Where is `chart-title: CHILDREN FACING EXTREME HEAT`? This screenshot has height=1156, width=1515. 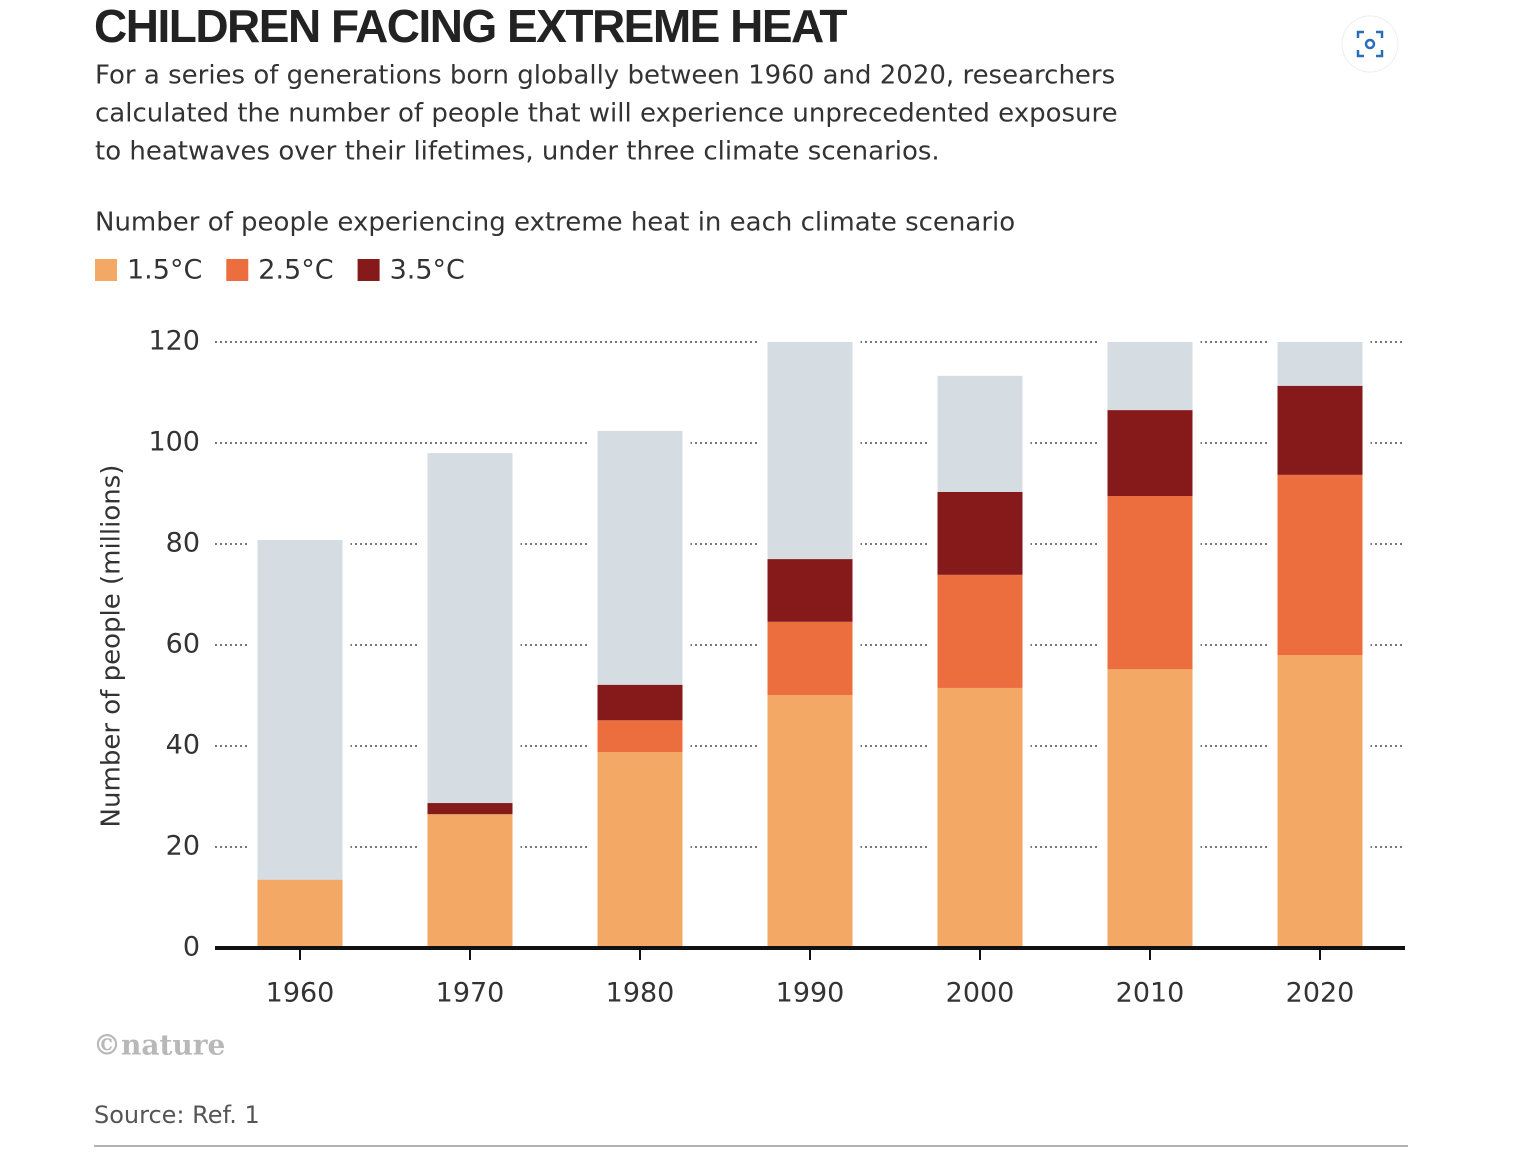
chart-title: CHILDREN FACING EXTREME HEAT is located at coordinates (470, 26).